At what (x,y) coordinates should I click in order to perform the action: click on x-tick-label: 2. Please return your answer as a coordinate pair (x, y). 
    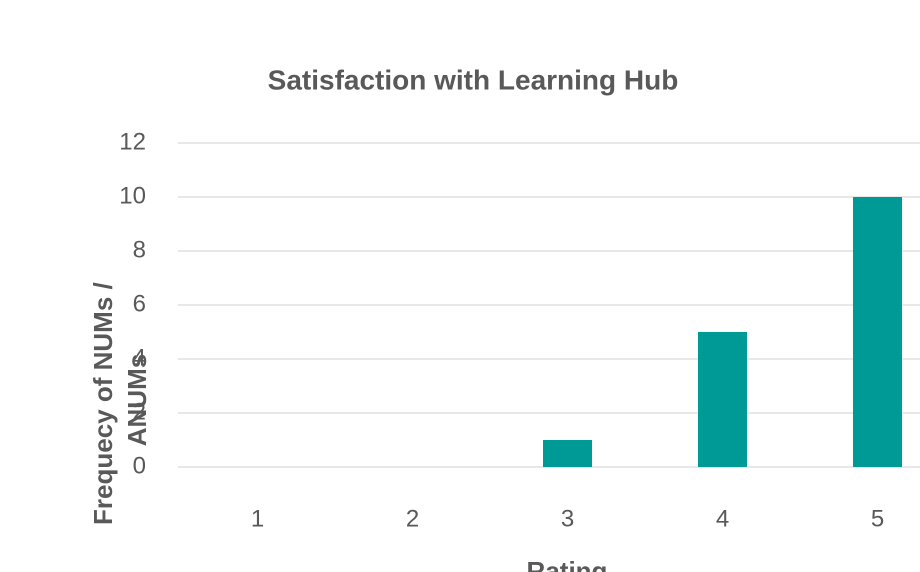
    Looking at the image, I should click on (412, 518).